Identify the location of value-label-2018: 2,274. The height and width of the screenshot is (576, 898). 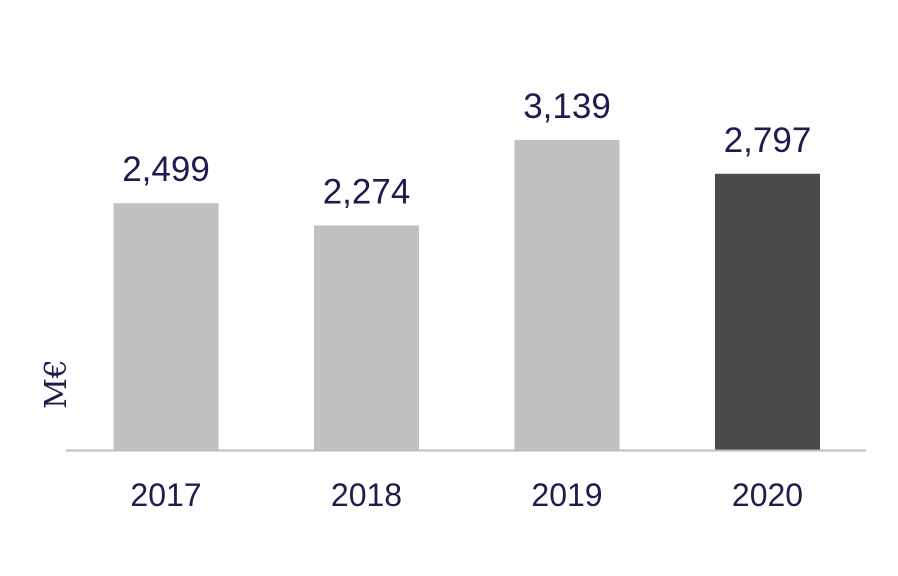
(367, 191).